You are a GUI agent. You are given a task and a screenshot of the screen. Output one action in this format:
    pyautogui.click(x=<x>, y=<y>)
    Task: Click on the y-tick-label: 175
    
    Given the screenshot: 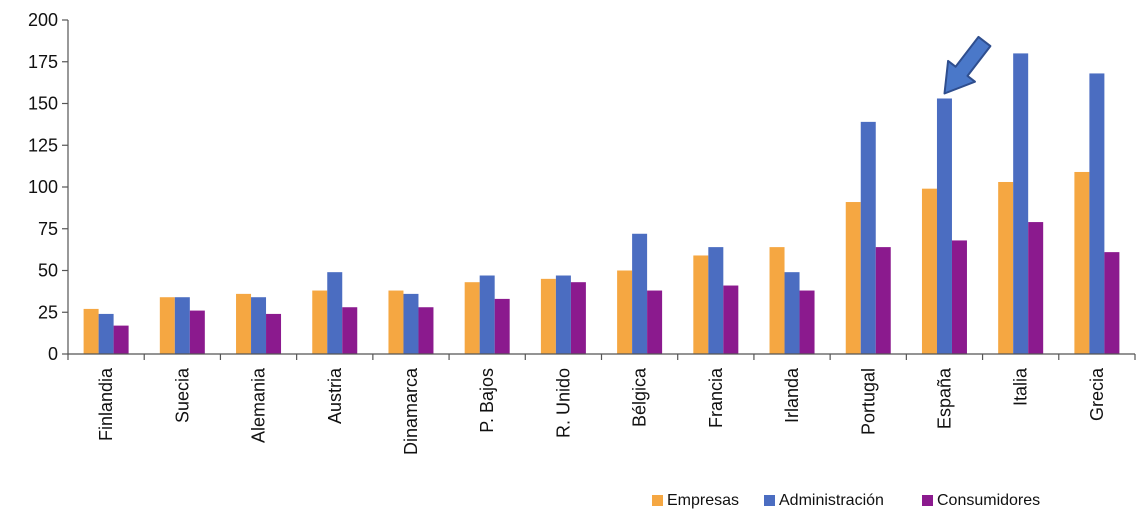 What is the action you would take?
    pyautogui.click(x=43, y=62)
    